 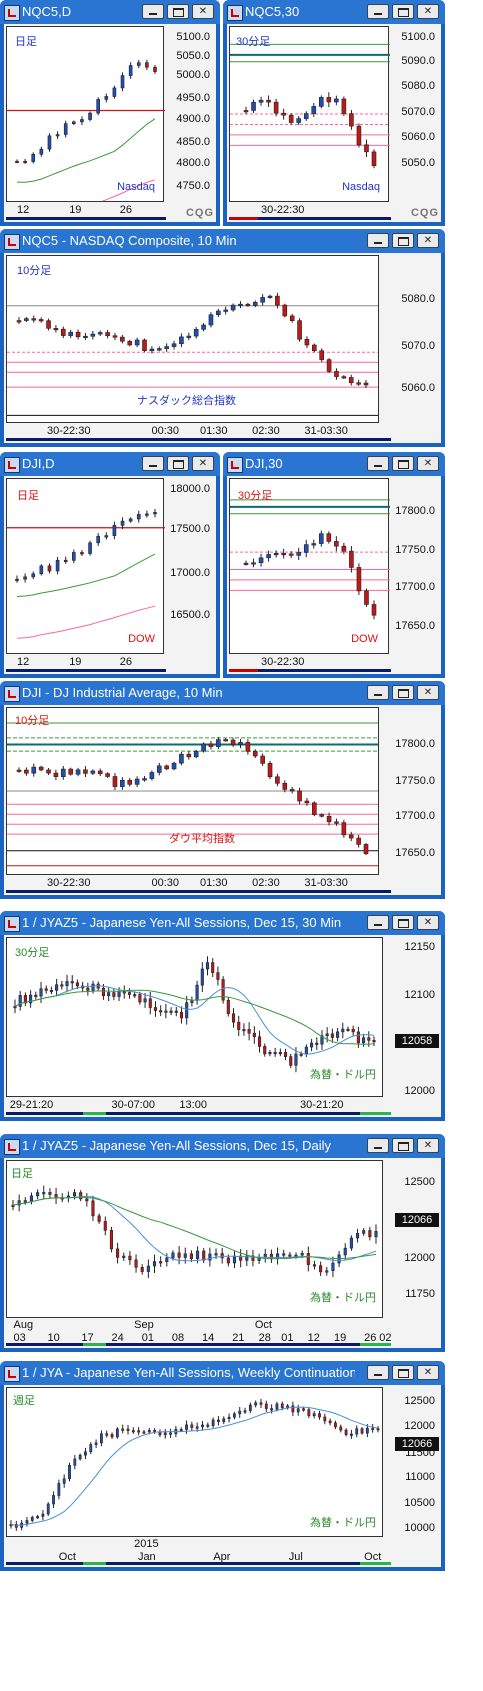 What do you see at coordinates (418, 136) in the screenshot?
I see `price-tick-label: 5060.0` at bounding box center [418, 136].